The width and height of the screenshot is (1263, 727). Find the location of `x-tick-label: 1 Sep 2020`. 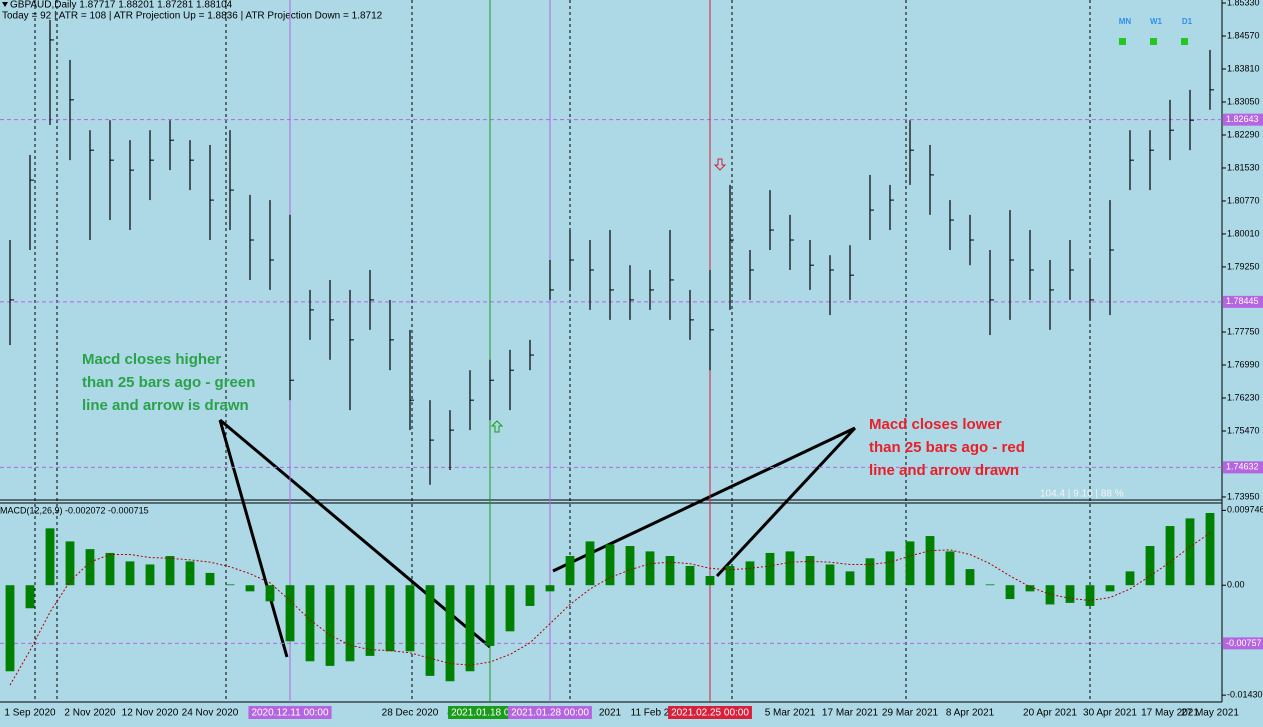

x-tick-label: 1 Sep 2020 is located at coordinates (30, 713).